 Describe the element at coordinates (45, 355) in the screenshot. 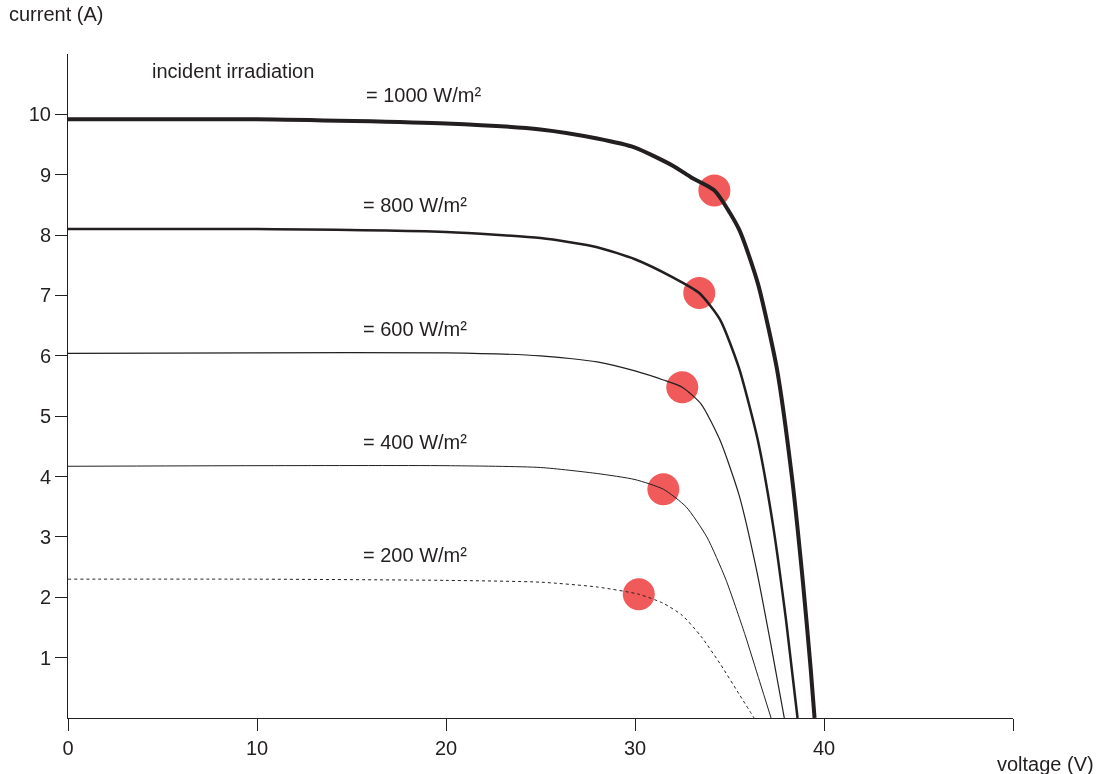

I see `y-tick-label: 6` at that location.